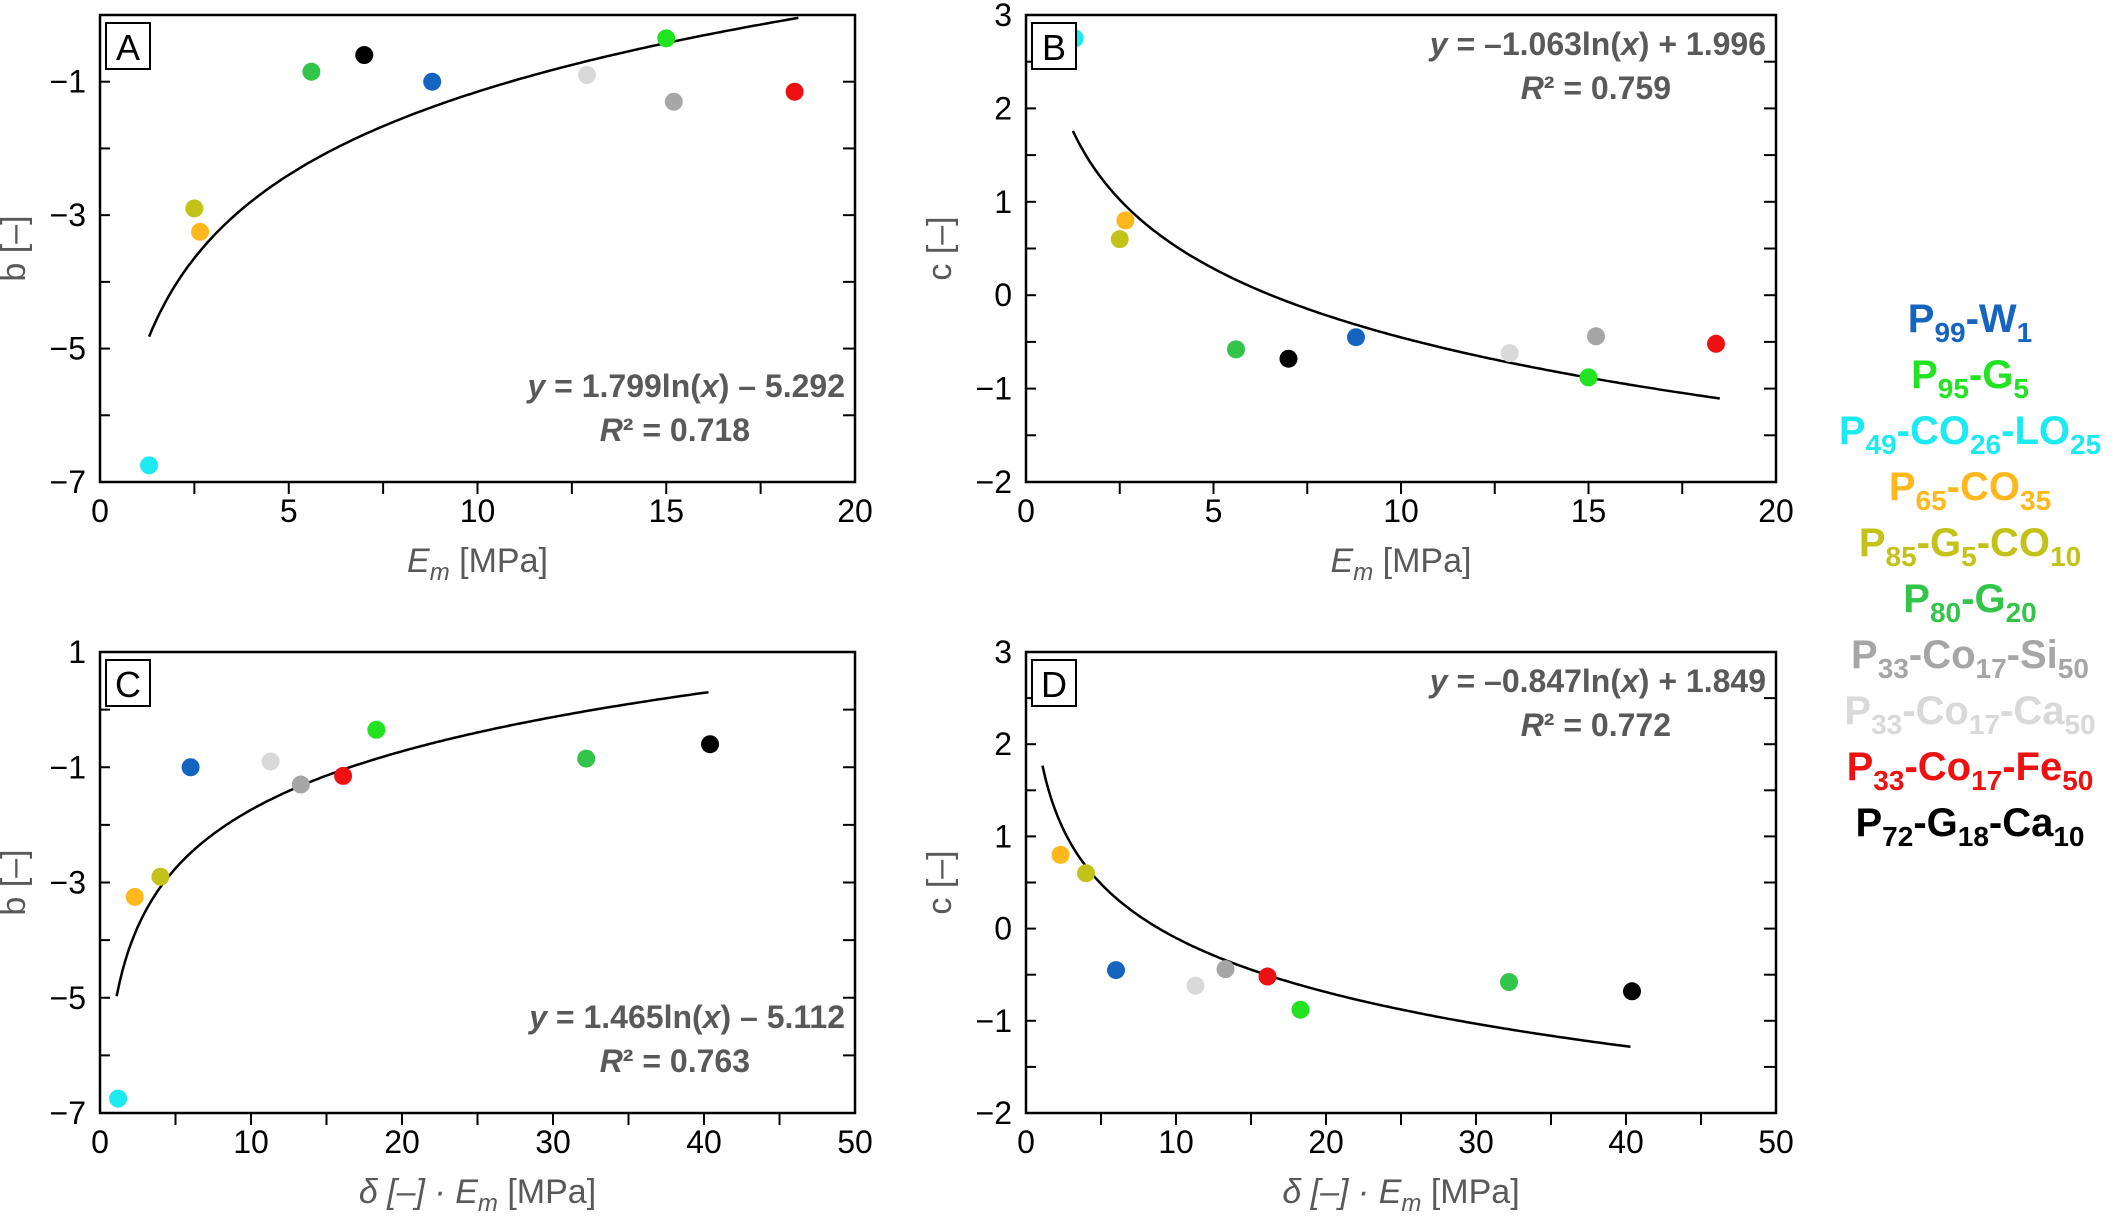 Image resolution: width=2128 pixels, height=1228 pixels. I want to click on legend-entry-p99-w1: P99-W1, so click(1970, 326).